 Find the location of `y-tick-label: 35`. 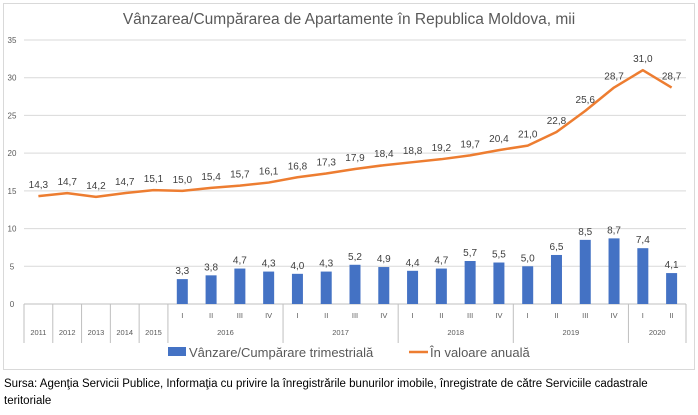

y-tick-label: 35 is located at coordinates (12, 40).